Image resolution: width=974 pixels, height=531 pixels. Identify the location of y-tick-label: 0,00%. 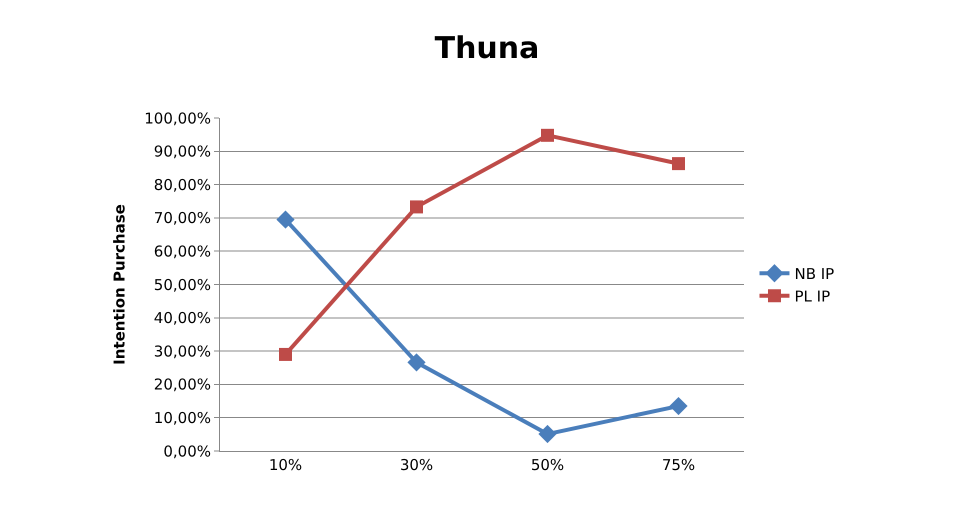
(187, 451).